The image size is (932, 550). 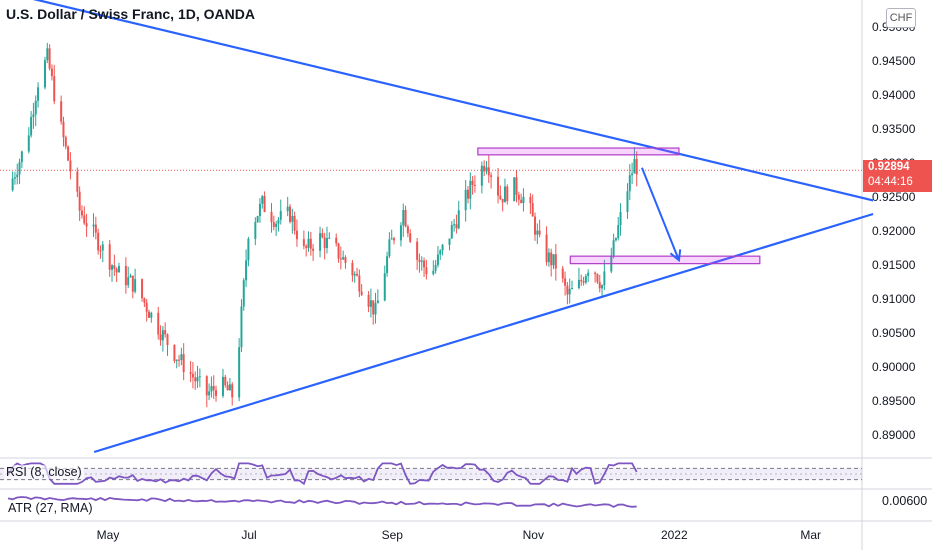 What do you see at coordinates (894, 299) in the screenshot?
I see `y-tick-label: 0.91000` at bounding box center [894, 299].